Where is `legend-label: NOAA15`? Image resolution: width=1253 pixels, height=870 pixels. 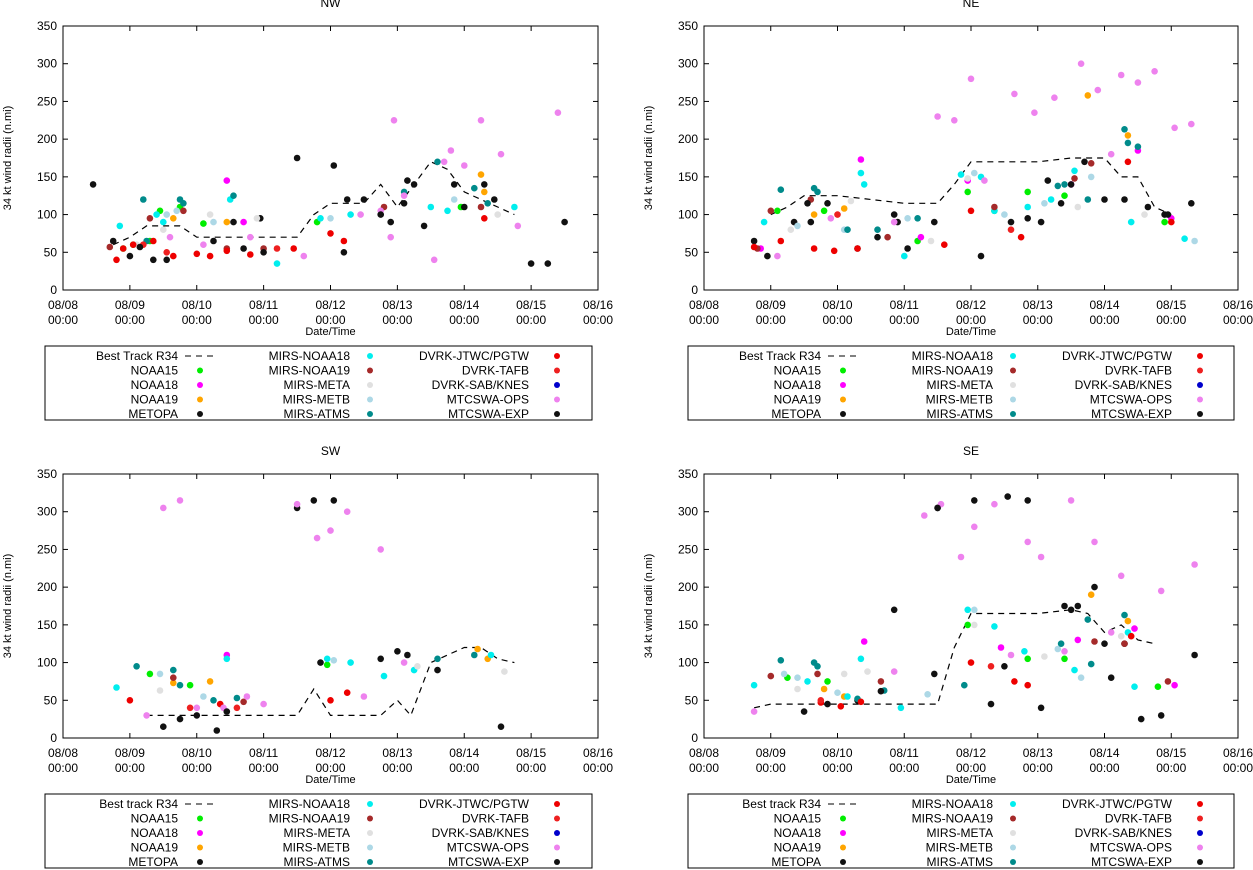
legend-label: NOAA15 is located at coordinates (155, 371).